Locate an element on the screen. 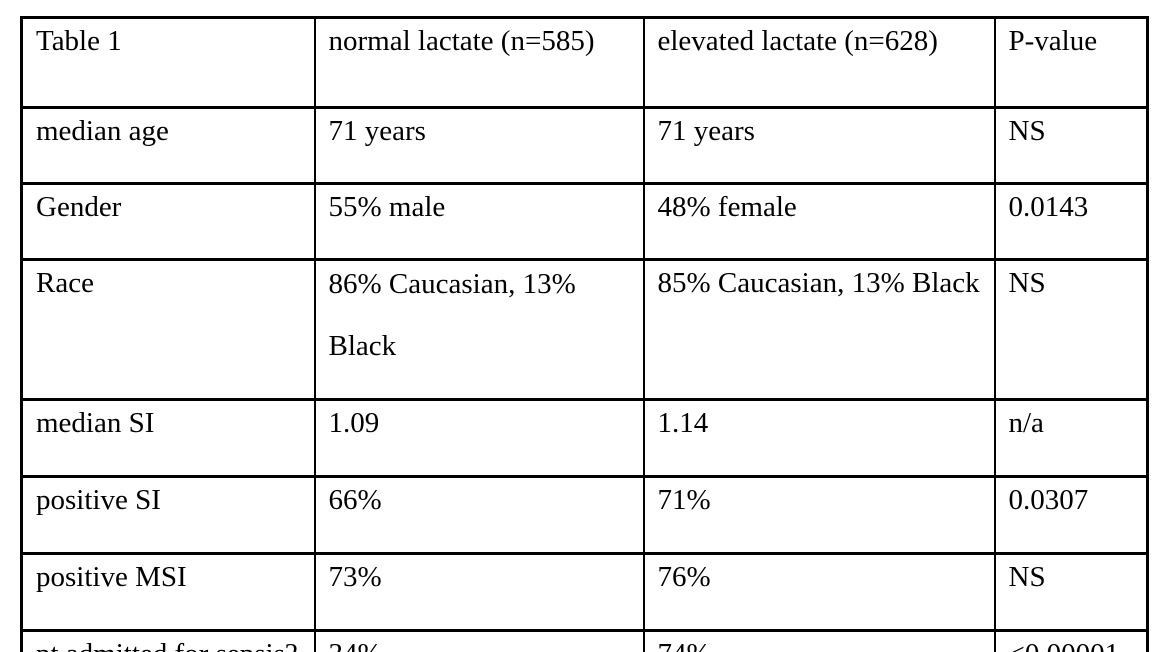  value-cell: 71% is located at coordinates (819, 515).